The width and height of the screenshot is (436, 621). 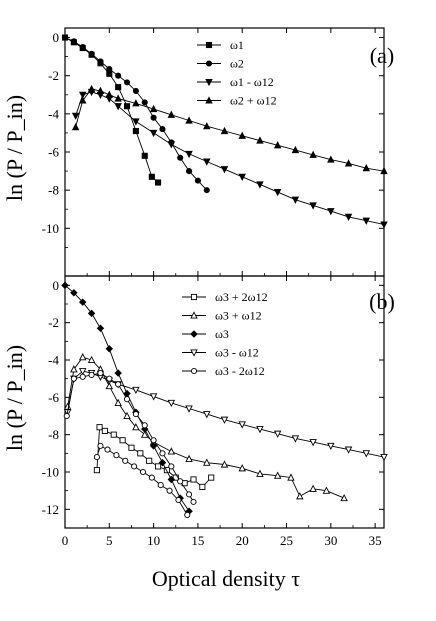 I want to click on legend-label: ω3 - ω12, so click(x=237, y=353).